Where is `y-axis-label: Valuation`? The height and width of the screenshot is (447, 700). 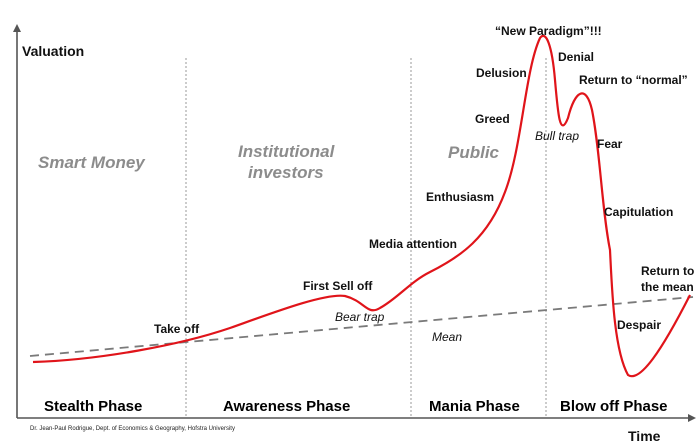 y-axis-label: Valuation is located at coordinates (53, 51).